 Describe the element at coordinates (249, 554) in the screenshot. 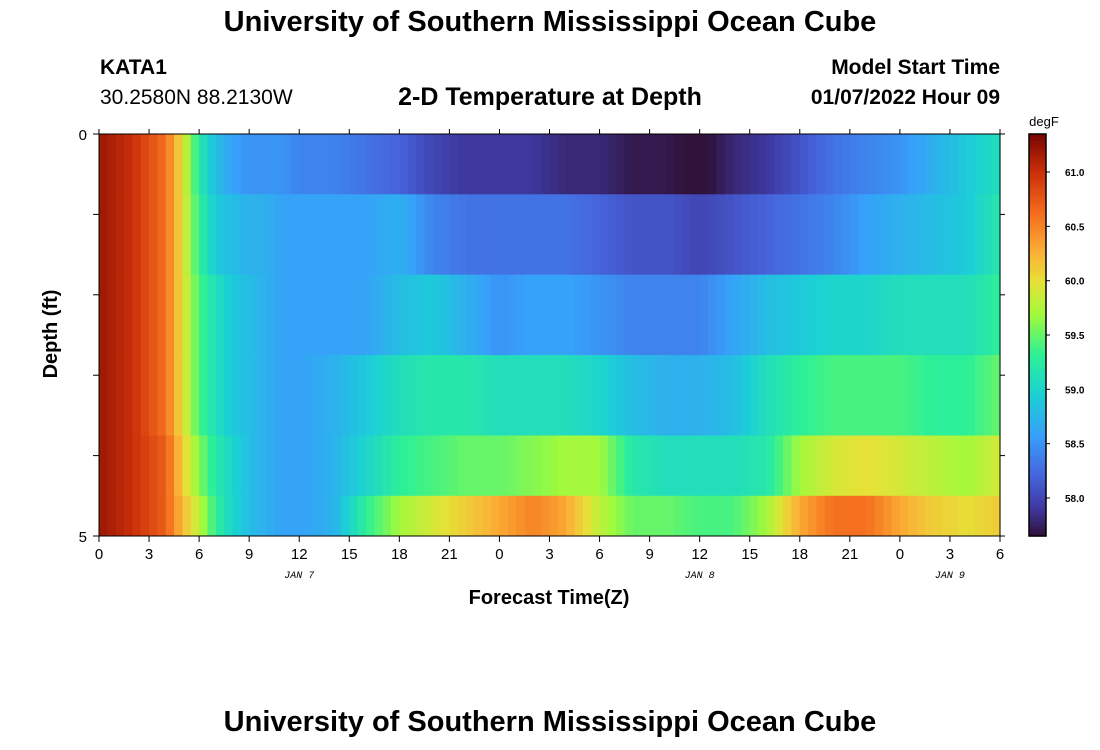

I see `x-tick-label: 9` at that location.